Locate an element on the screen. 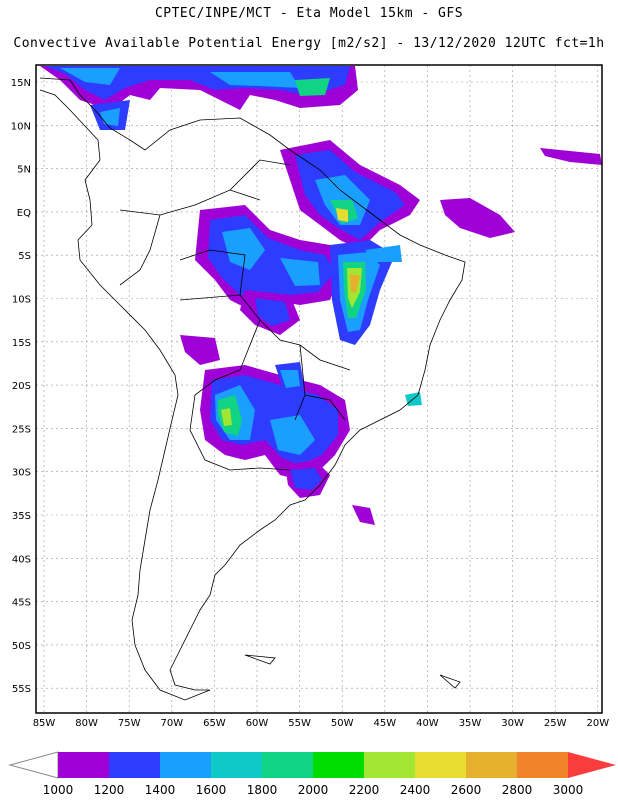  colorbar-label: 1600 is located at coordinates (211, 790).